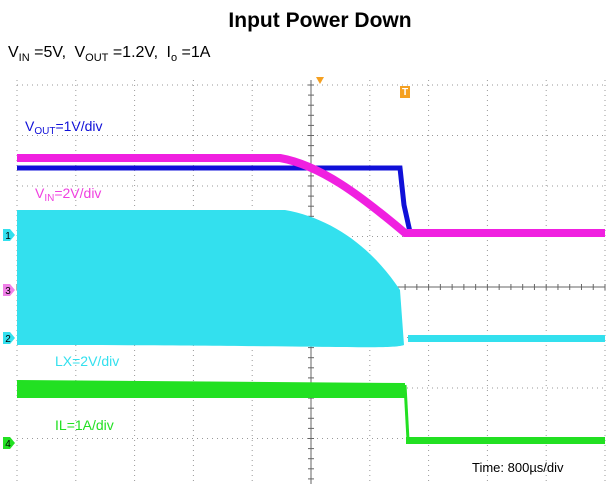 Image resolution: width=608 pixels, height=491 pixels. What do you see at coordinates (406, 412) in the screenshot?
I see `il-drop` at bounding box center [406, 412].